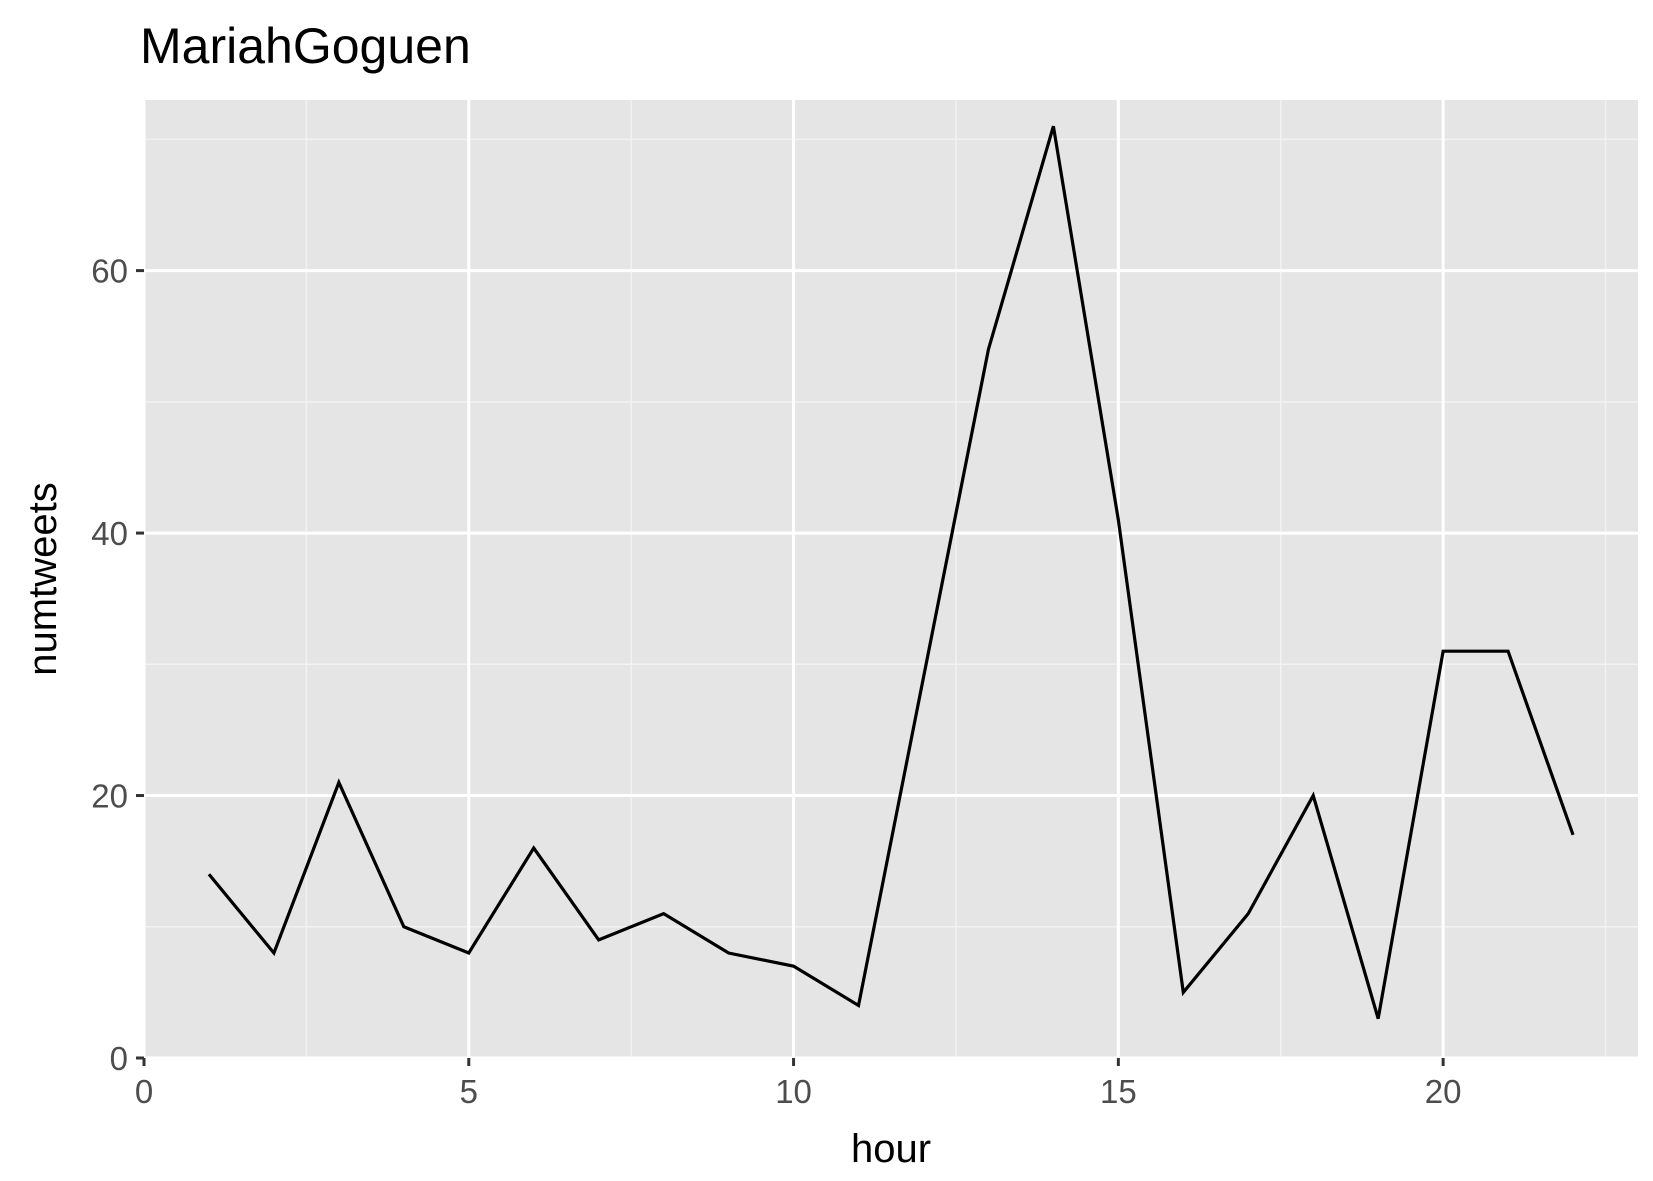  I want to click on y-axis-title: numtweets, so click(43, 578).